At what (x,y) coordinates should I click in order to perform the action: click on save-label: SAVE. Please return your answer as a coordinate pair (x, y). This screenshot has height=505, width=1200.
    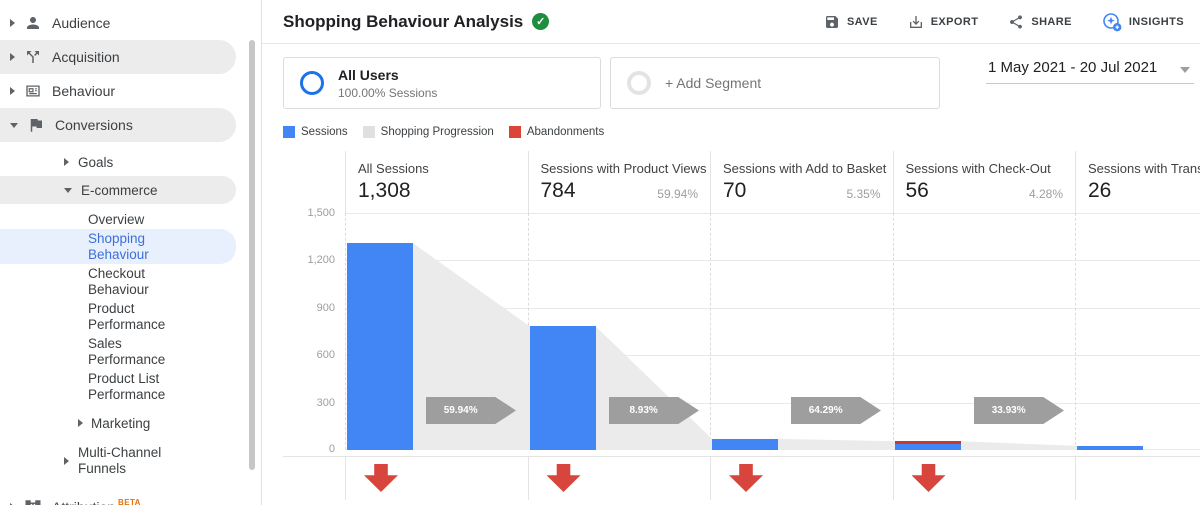
    Looking at the image, I should click on (862, 21).